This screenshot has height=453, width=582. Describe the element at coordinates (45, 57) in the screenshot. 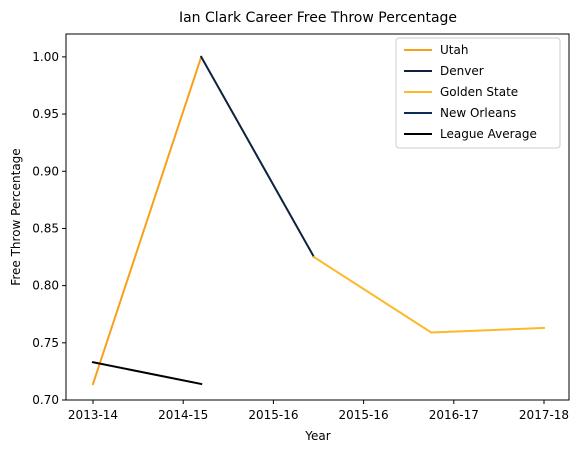

I see `y-tick-label: 1.00` at that location.